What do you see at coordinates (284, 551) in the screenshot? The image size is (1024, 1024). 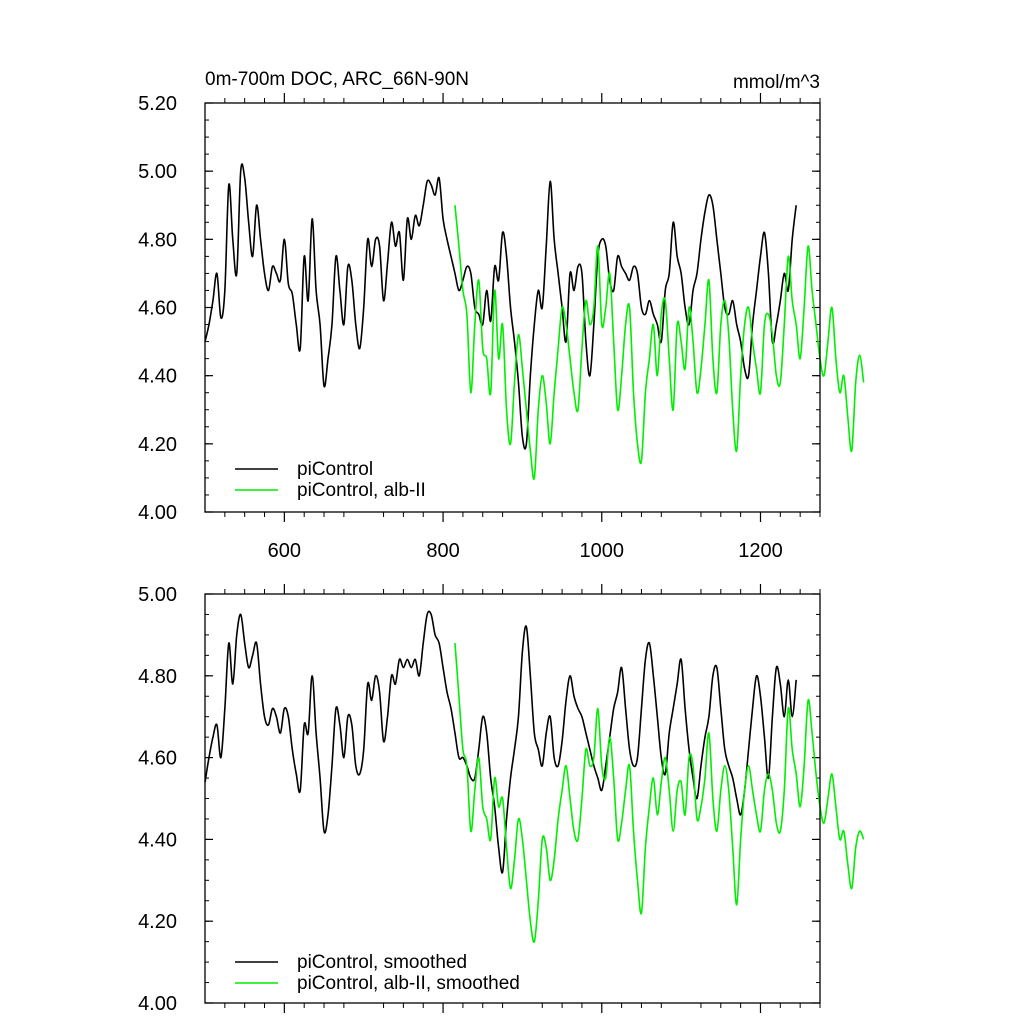 I see `x-tick-label: 600` at bounding box center [284, 551].